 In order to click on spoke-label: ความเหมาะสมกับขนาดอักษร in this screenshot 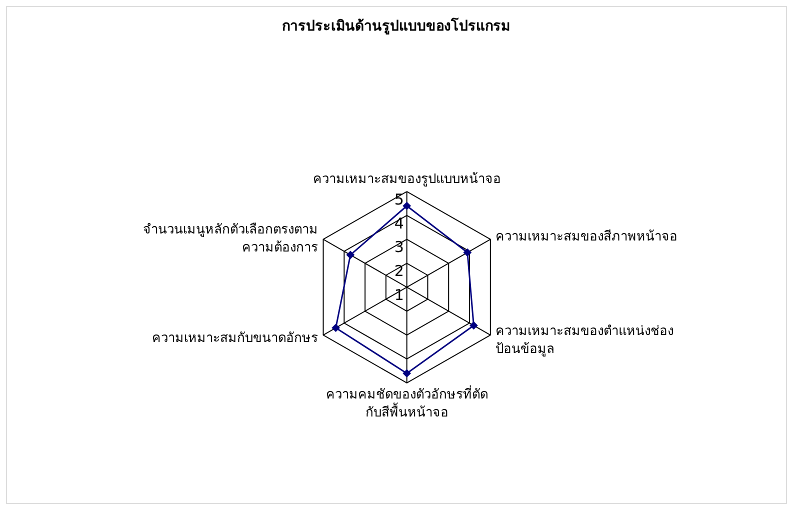, I will do `click(235, 338)`.